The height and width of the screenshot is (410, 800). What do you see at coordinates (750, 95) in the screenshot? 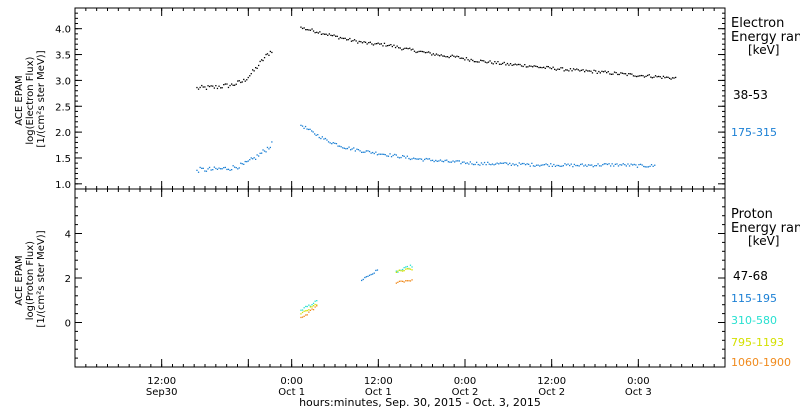
I see `electron-legend-38-53: 38-53` at bounding box center [750, 95].